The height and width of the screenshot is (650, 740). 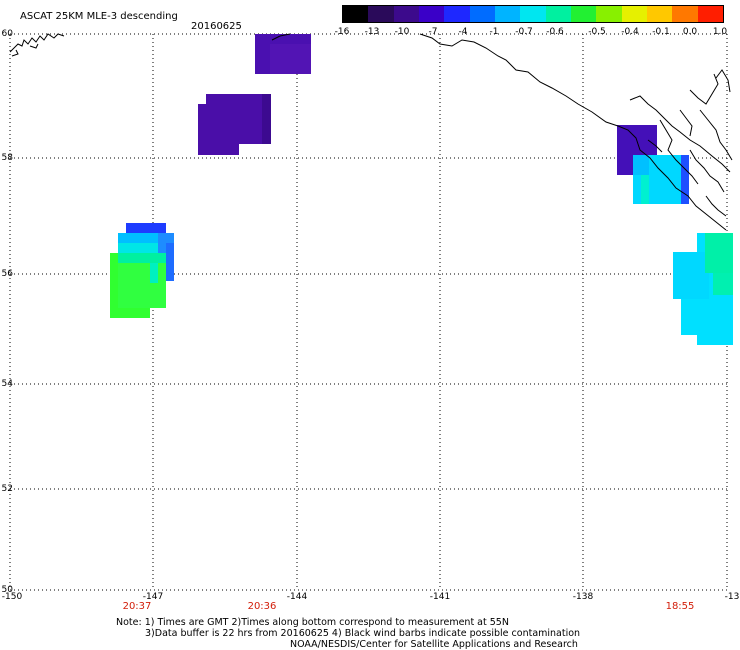 What do you see at coordinates (262, 606) in the screenshot?
I see `measurement-time: 20:36` at bounding box center [262, 606].